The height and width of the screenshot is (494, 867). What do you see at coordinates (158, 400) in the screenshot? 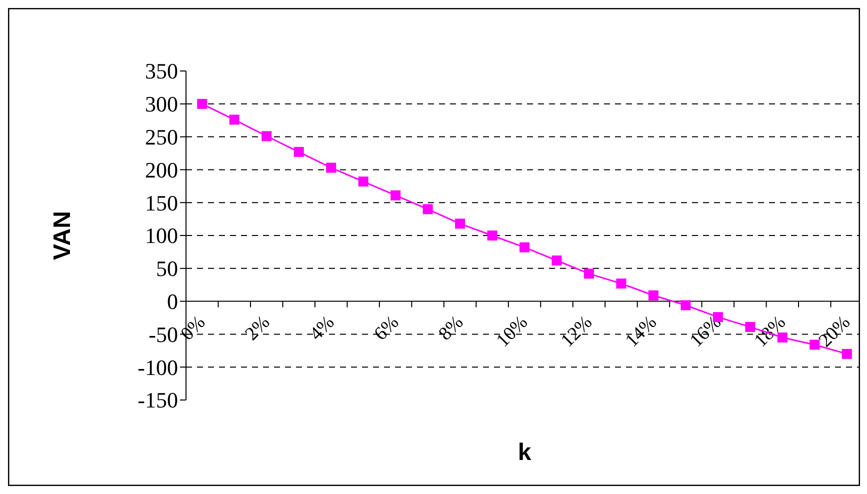
I see `y-tick-label: -150` at bounding box center [158, 400].